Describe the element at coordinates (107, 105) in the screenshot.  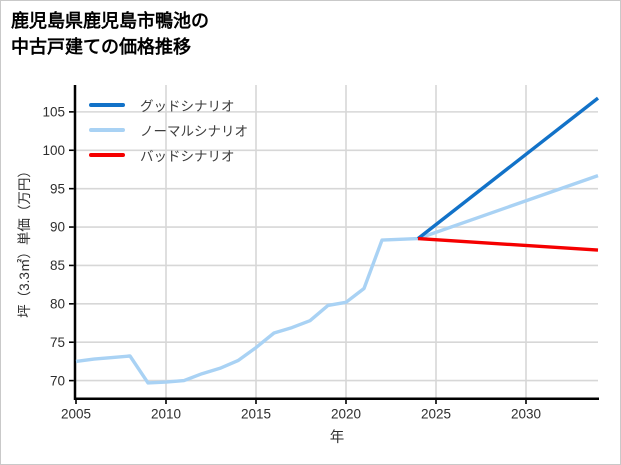
I see `good-scenario-legend-swatch` at that location.